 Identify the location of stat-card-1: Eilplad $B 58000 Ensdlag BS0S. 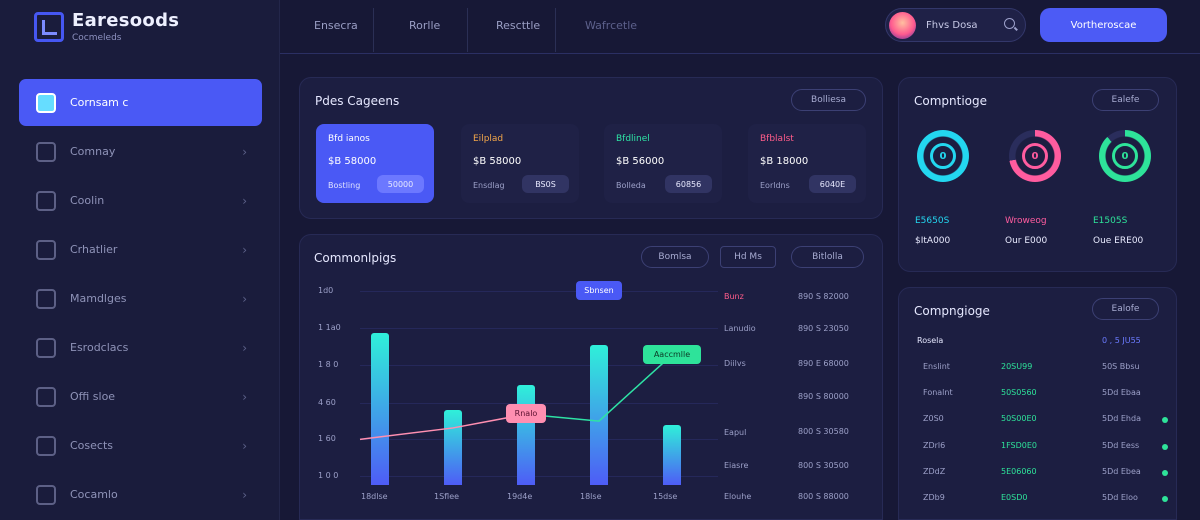
(520, 163).